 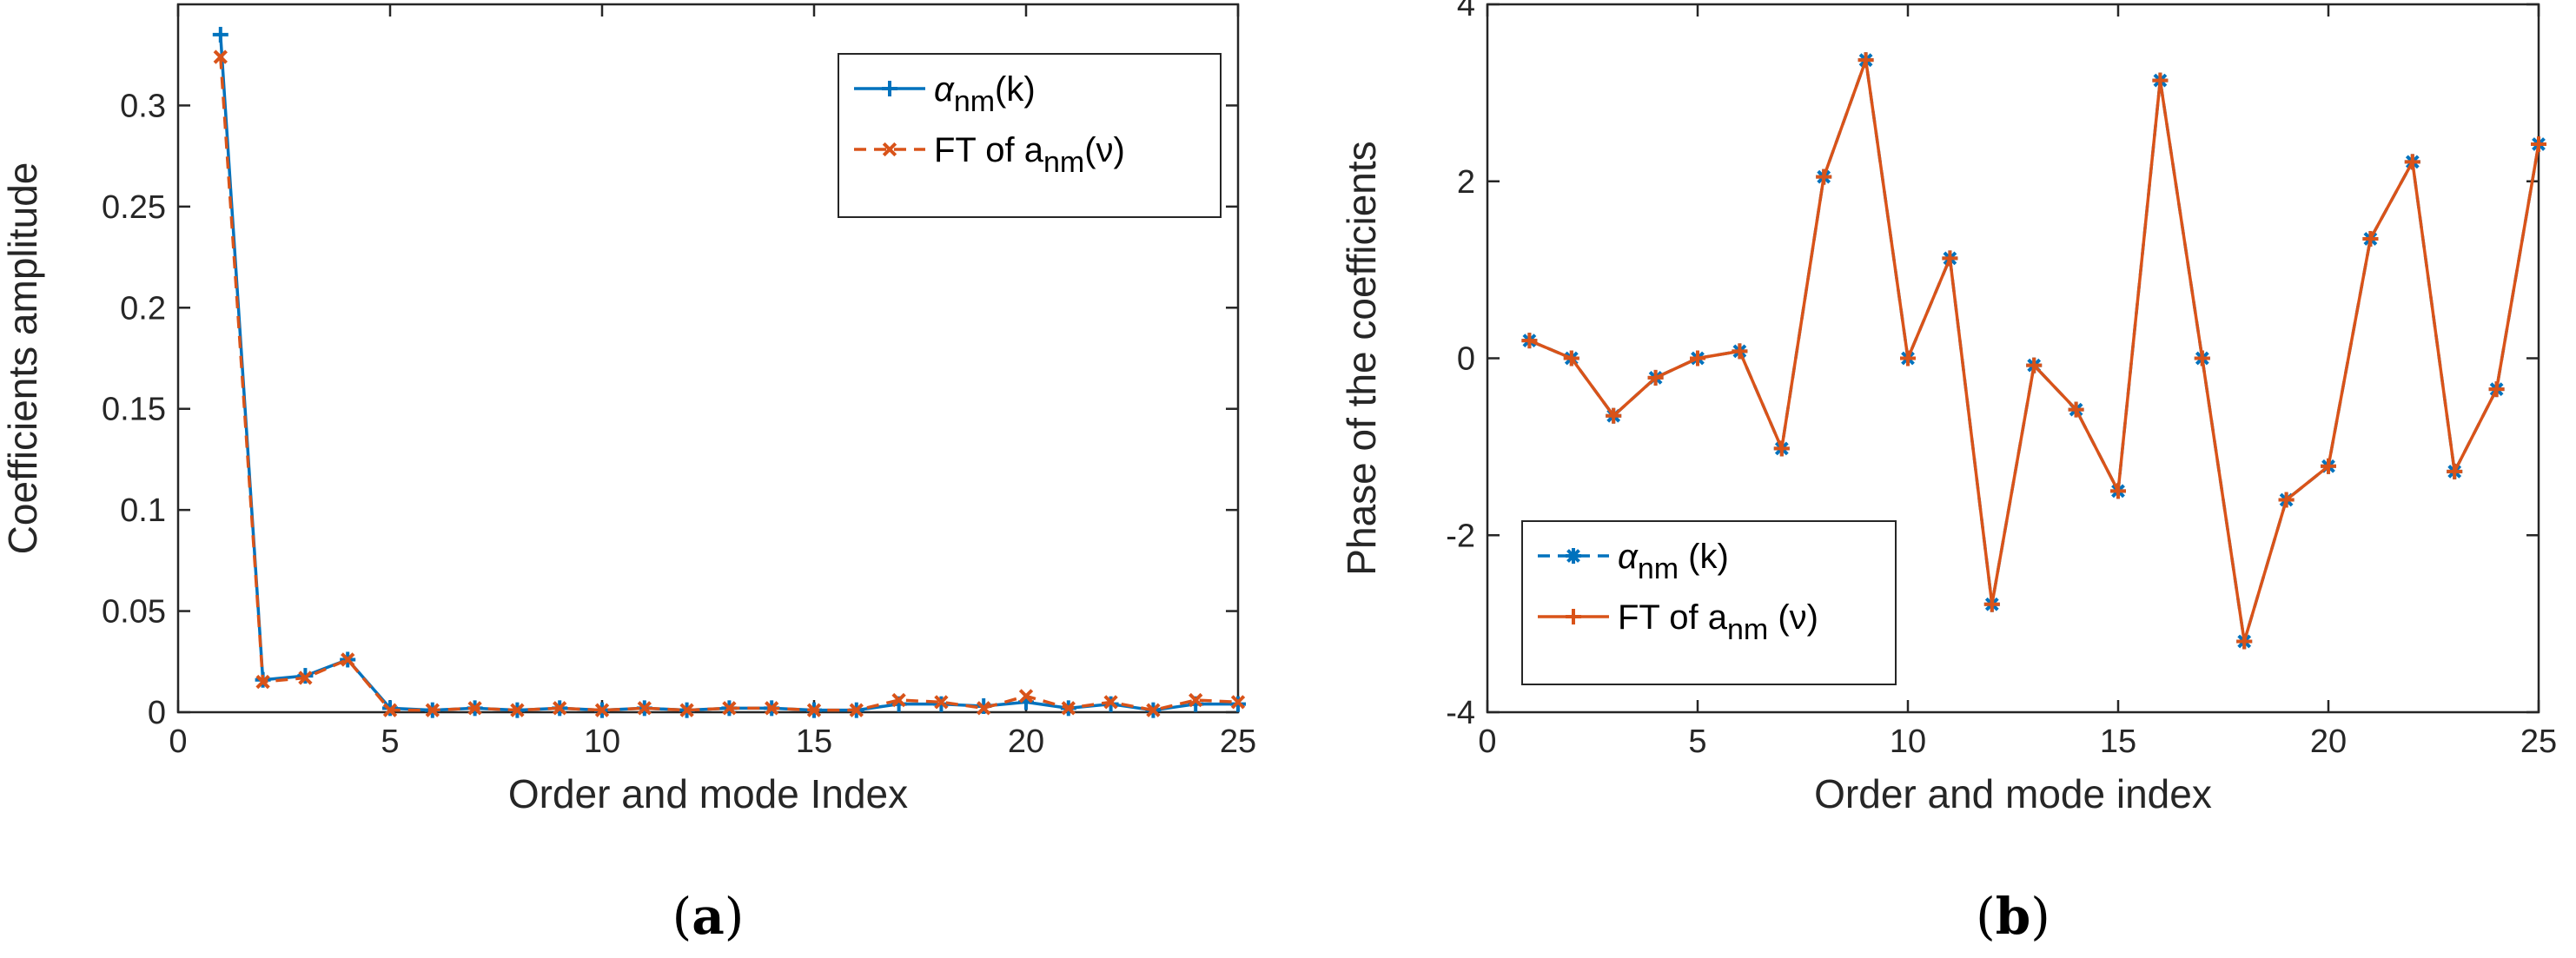 I want to click on legend: αnm (k)FT of anm (ν), so click(x=1709, y=602).